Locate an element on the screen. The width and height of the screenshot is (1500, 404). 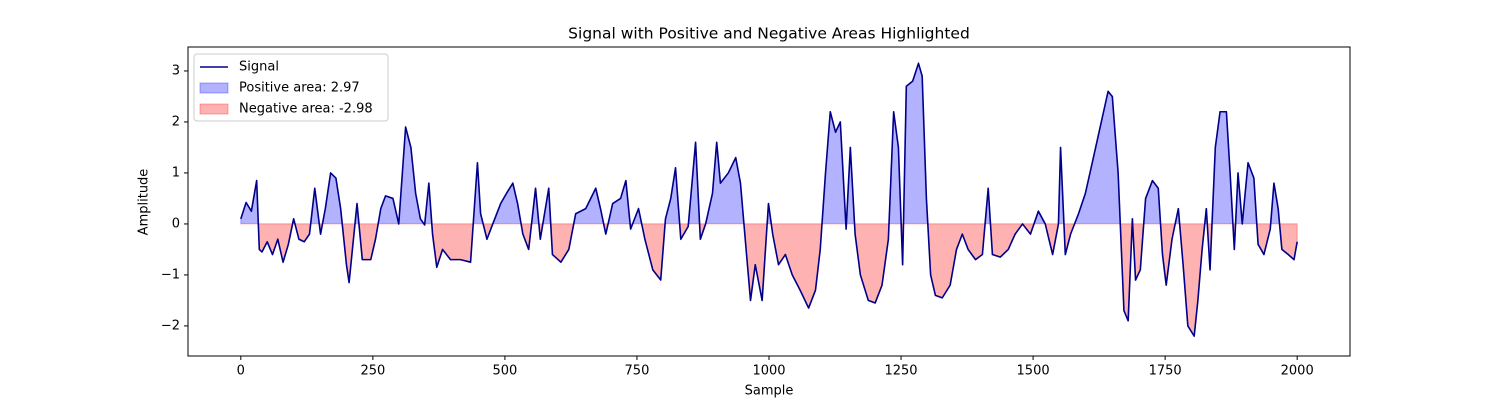
y-tick-label: −2 is located at coordinates (170, 325).